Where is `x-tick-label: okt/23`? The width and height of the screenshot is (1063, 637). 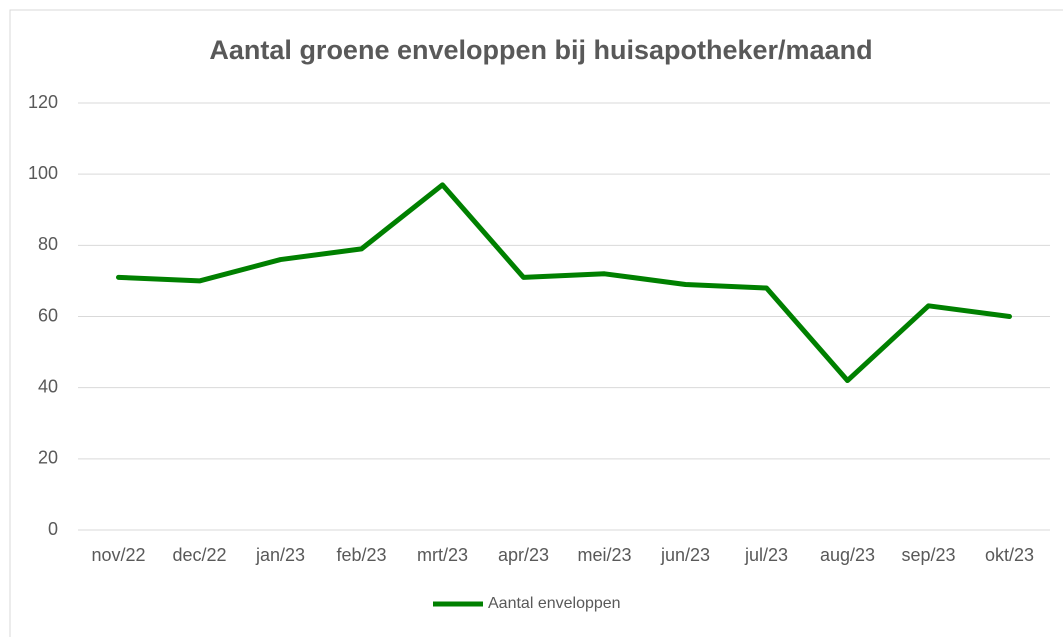 x-tick-label: okt/23 is located at coordinates (1009, 555).